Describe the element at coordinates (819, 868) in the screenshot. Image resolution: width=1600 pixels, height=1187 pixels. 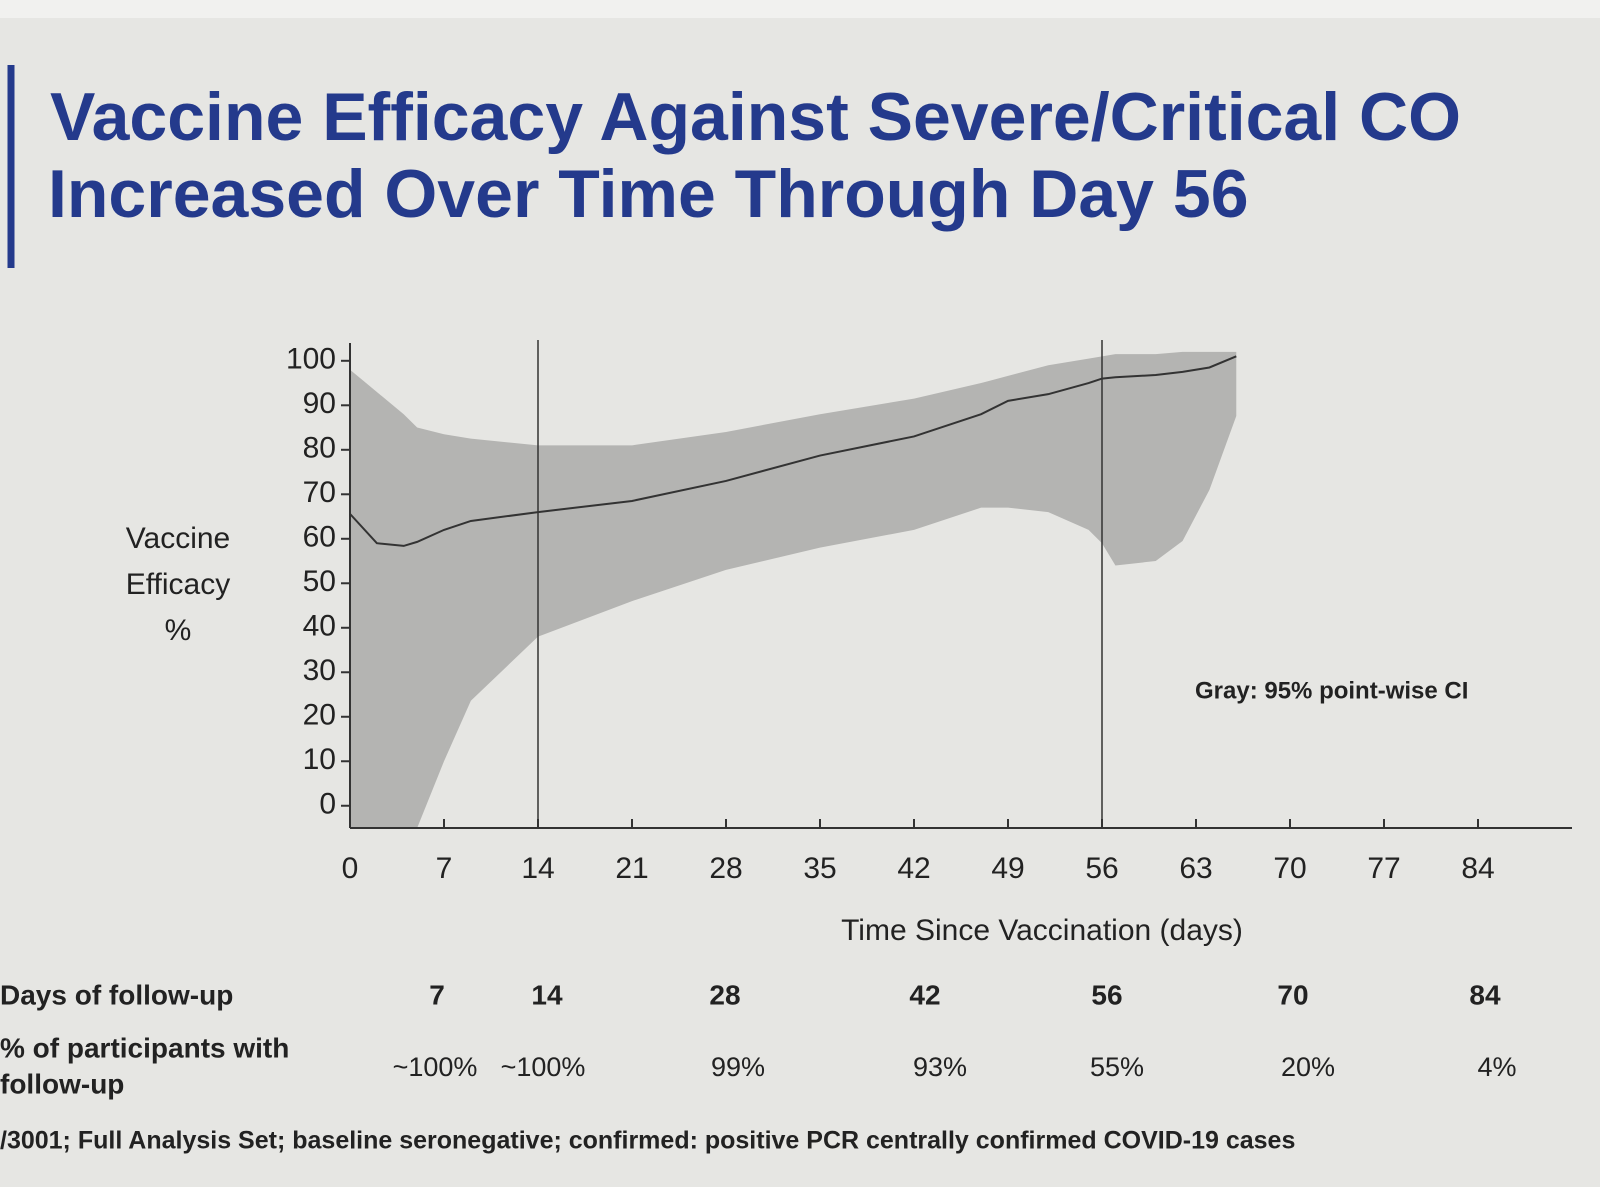
I see `x-tick-label: 35` at that location.